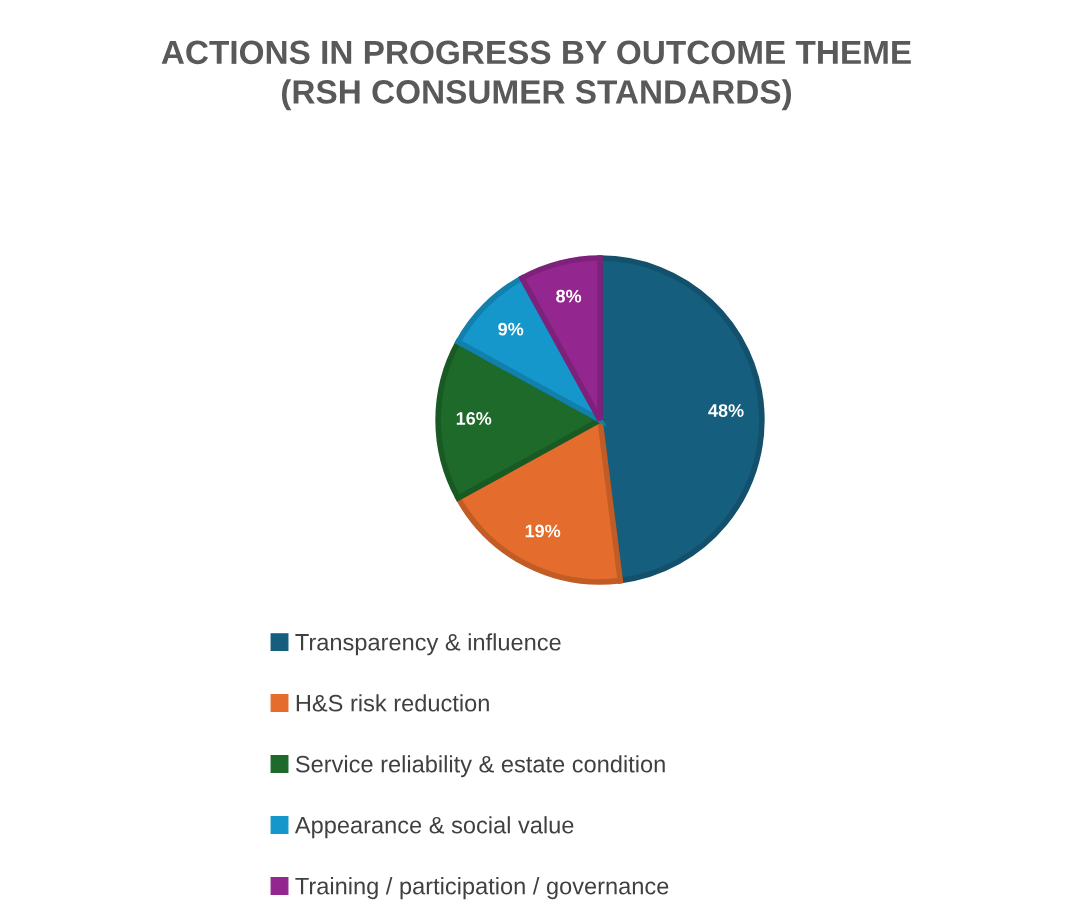 This screenshot has height=923, width=1073. Describe the element at coordinates (434, 827) in the screenshot. I see `legend-label: Appearance & social value` at that location.